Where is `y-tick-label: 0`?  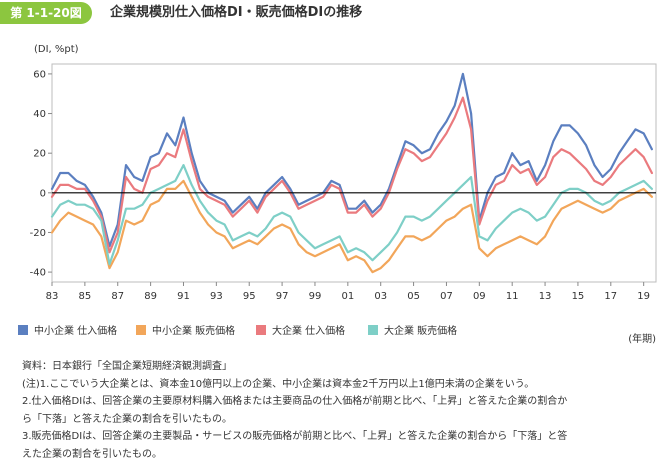 y-tick-label: 0 is located at coordinates (43, 193).